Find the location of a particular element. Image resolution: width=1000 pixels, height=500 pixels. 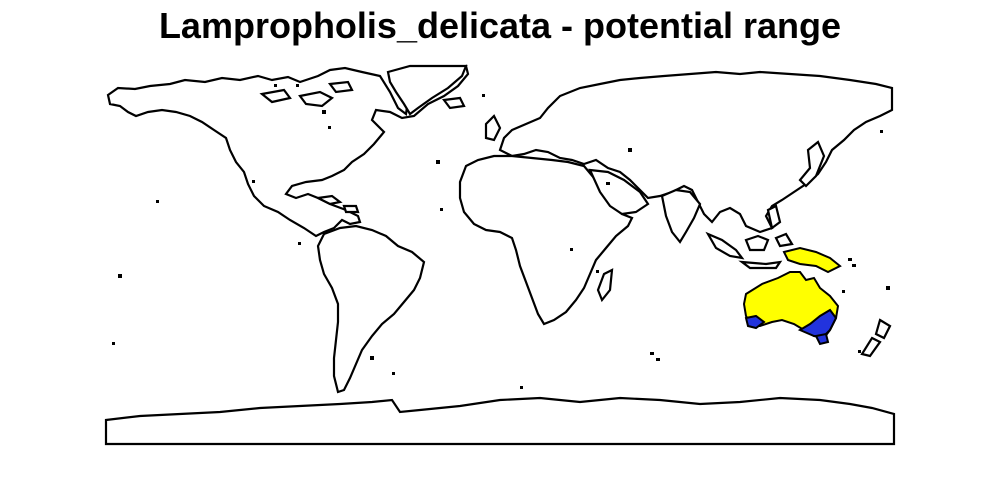

caribbean is located at coordinates (337, 204).